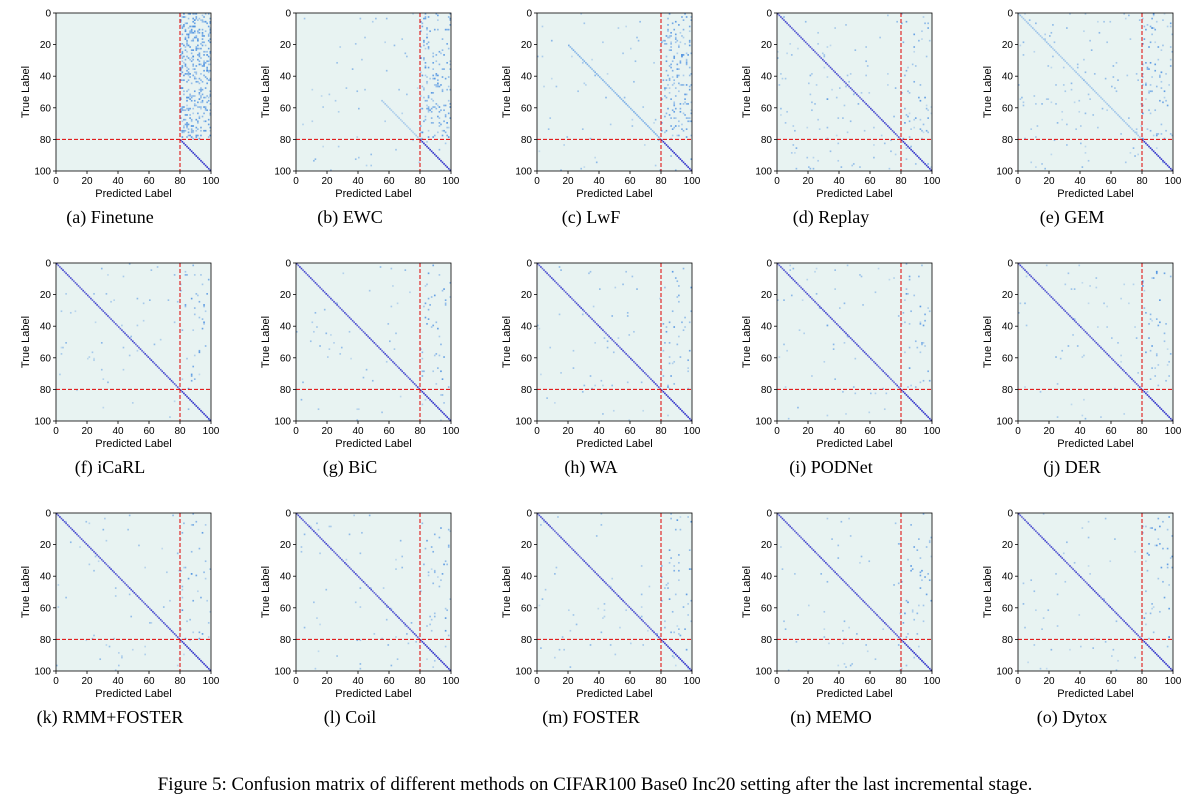 Image resolution: width=1190 pixels, height=805 pixels. What do you see at coordinates (901, 681) in the screenshot?
I see `x-tick-label: 80` at bounding box center [901, 681].